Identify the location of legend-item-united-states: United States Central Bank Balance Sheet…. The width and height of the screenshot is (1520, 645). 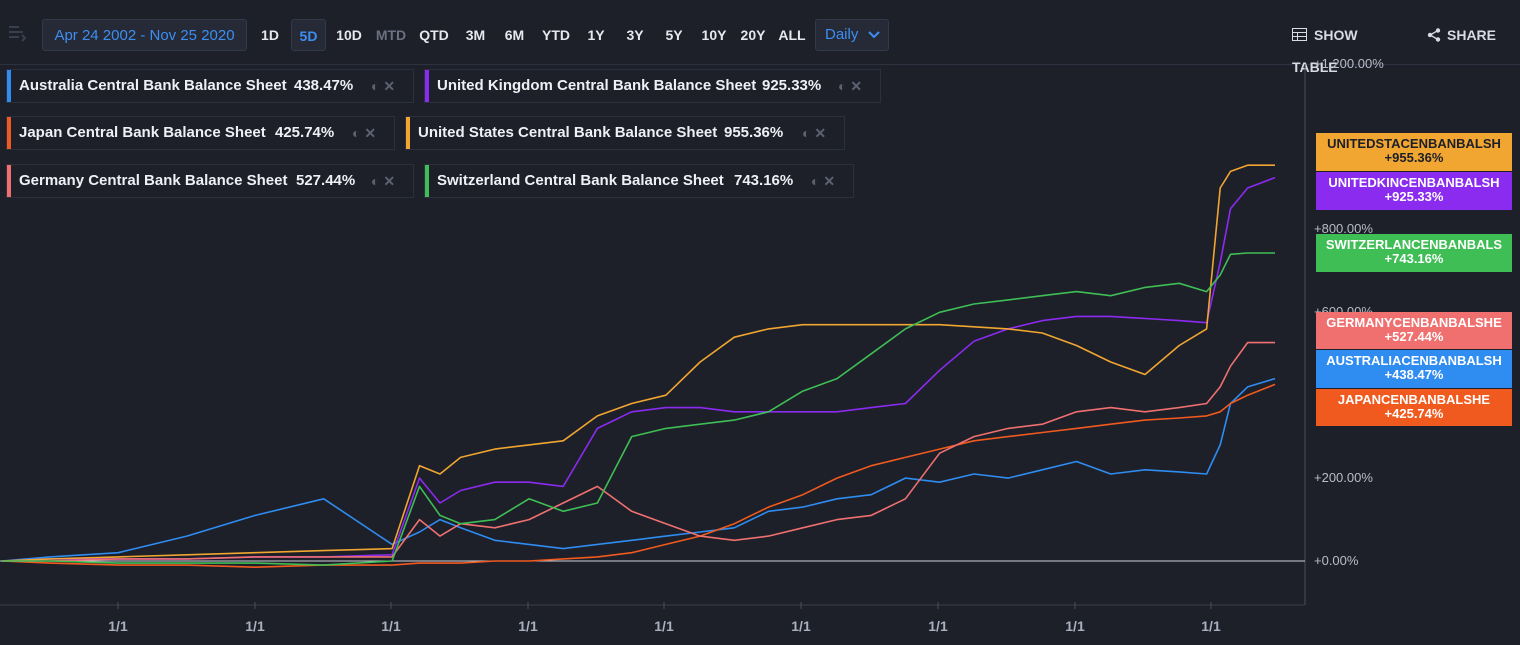
(625, 133).